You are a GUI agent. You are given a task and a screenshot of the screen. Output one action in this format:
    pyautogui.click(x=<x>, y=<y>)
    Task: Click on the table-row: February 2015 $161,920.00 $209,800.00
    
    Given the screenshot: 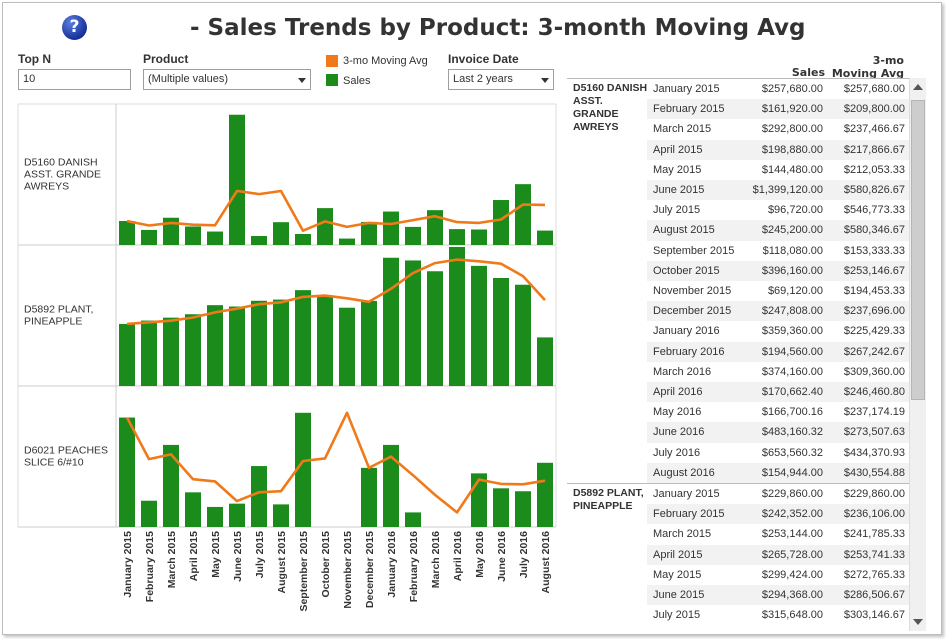 What is the action you would take?
    pyautogui.click(x=778, y=109)
    